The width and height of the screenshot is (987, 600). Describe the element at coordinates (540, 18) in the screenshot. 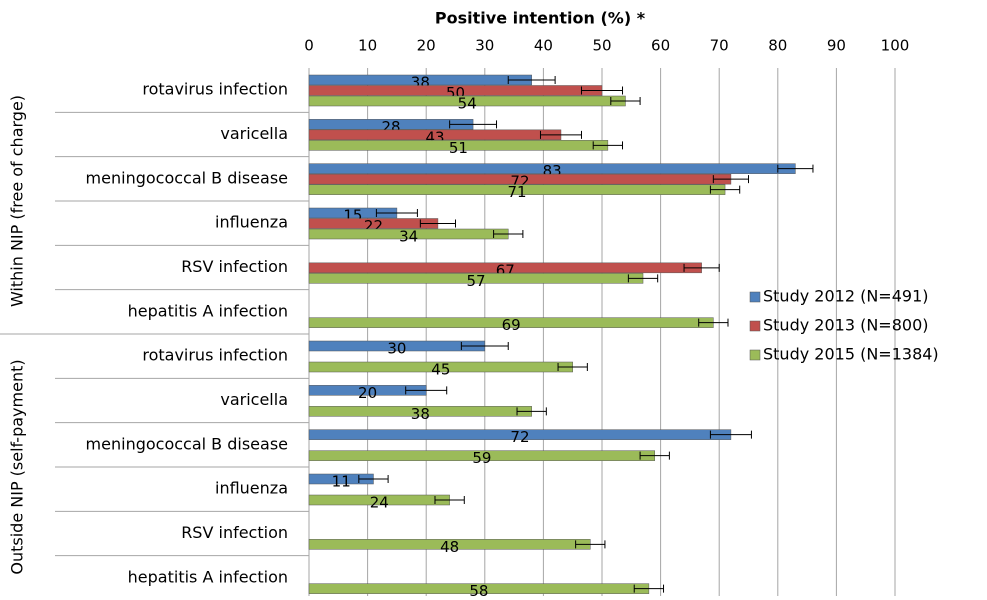

I see `axis-title: Positive intention (%) *` at that location.